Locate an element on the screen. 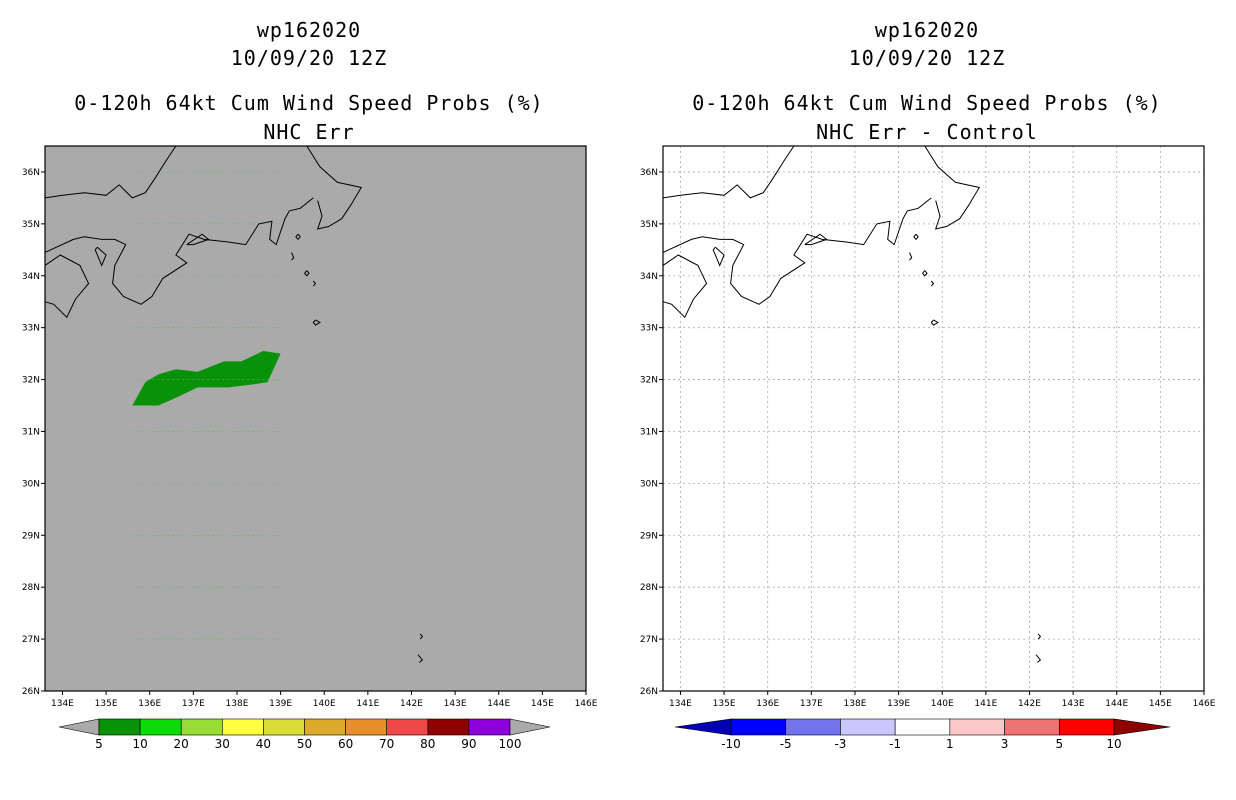  subtitle: NHC Err is located at coordinates (309, 132).